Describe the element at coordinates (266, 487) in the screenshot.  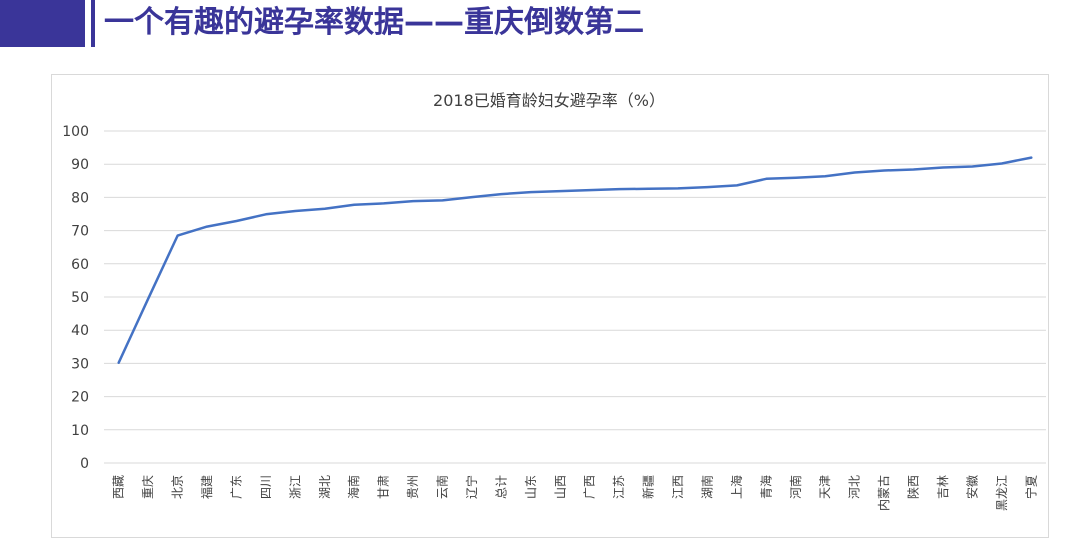
I see `x-tick-label: 四川` at that location.